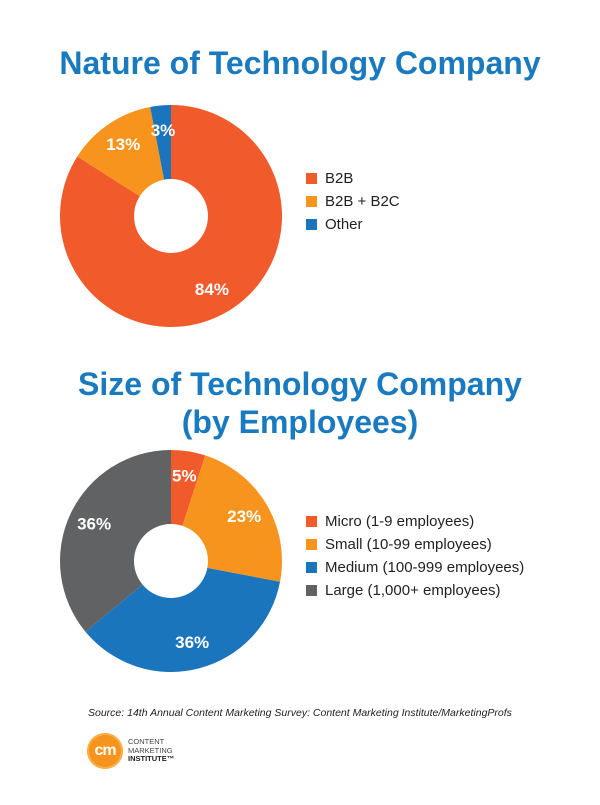 The width and height of the screenshot is (600, 805). What do you see at coordinates (212, 289) in the screenshot?
I see `chart1-slice-label-0: 84%` at bounding box center [212, 289].